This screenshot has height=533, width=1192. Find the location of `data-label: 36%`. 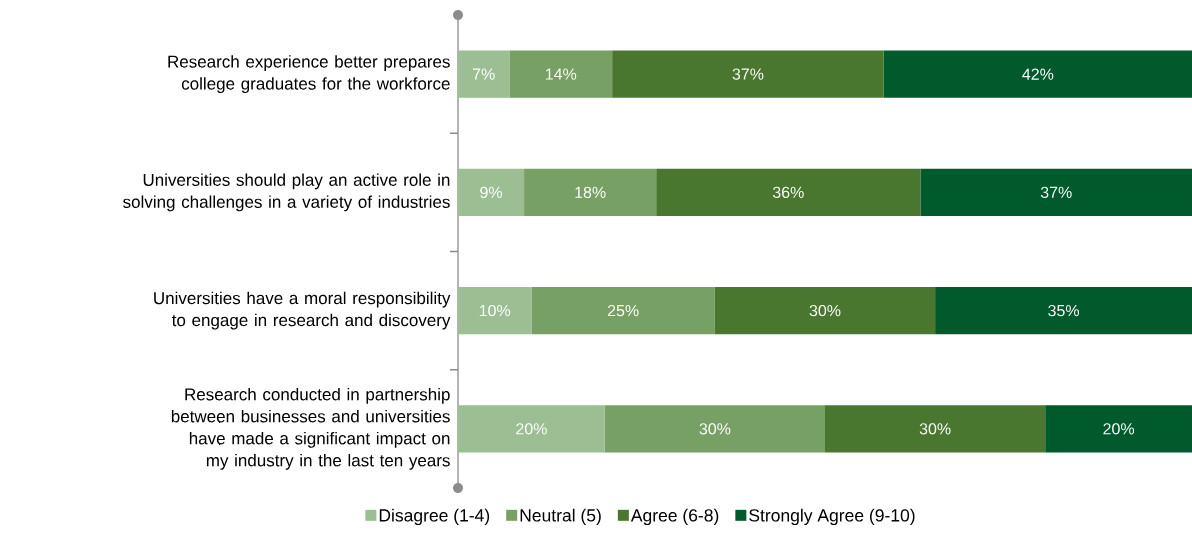

data-label: 36% is located at coordinates (788, 192).